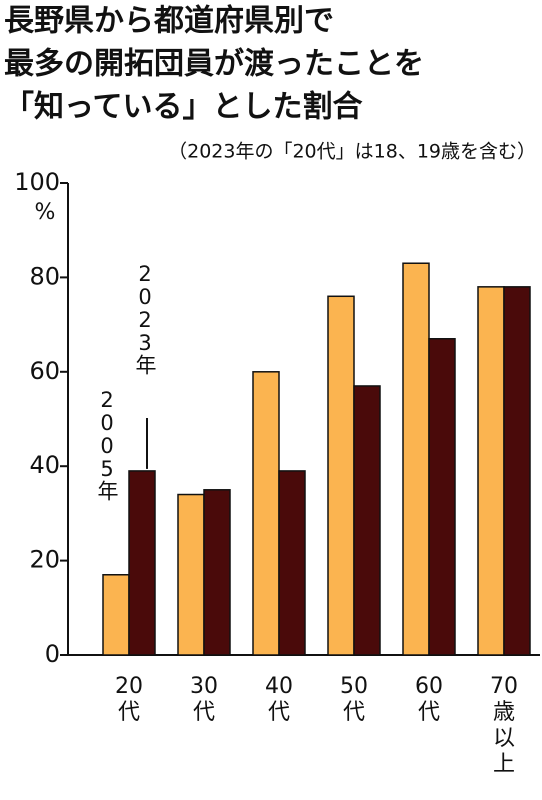  I want to click on legend-label: 2023年, so click(145, 318).